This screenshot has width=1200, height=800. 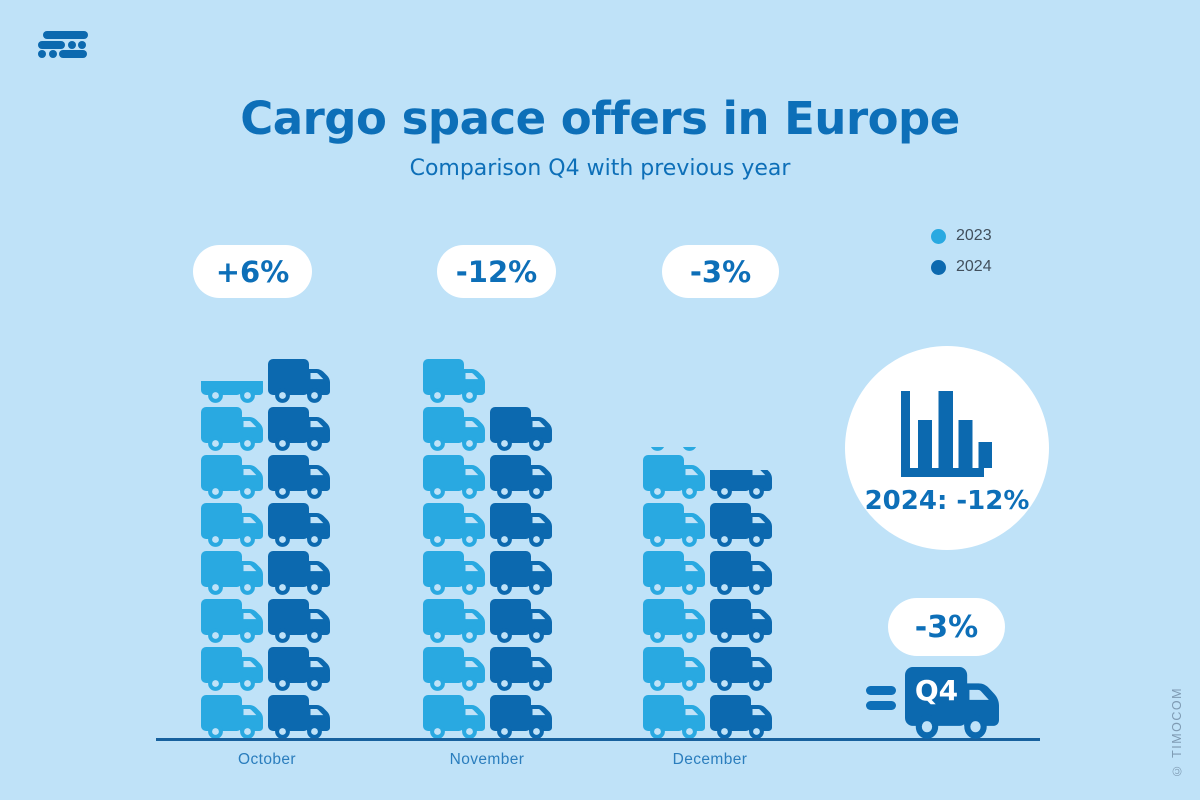 I want to click on truck-stack-2023-november, so click(x=454, y=549).